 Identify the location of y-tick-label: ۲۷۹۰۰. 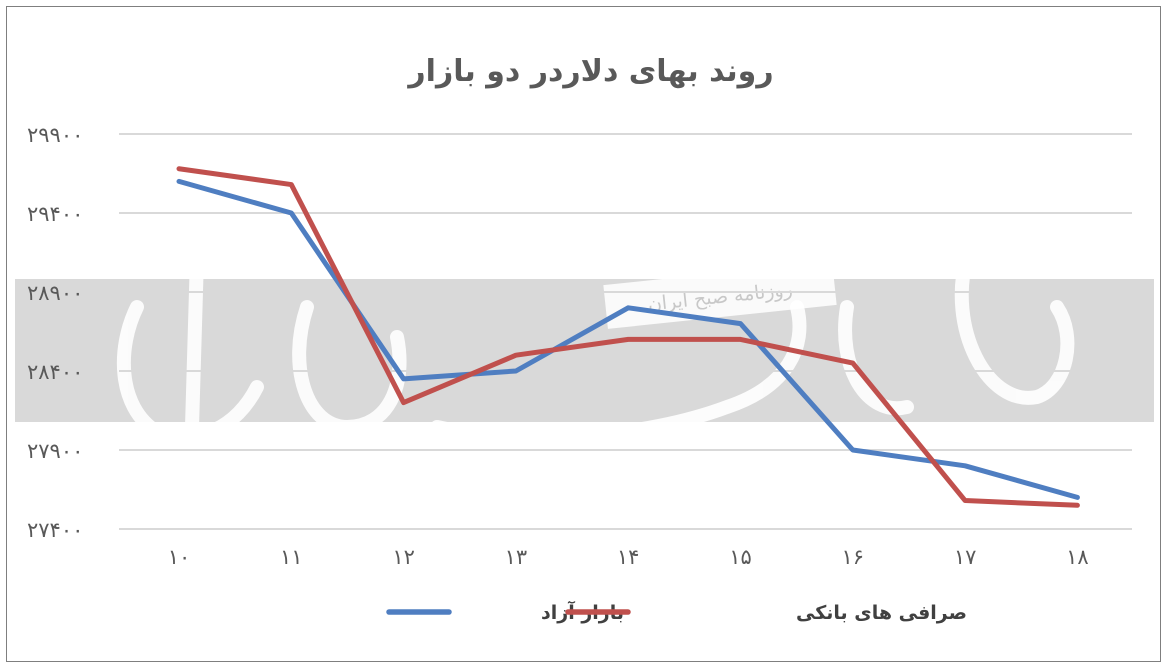
(55, 451).